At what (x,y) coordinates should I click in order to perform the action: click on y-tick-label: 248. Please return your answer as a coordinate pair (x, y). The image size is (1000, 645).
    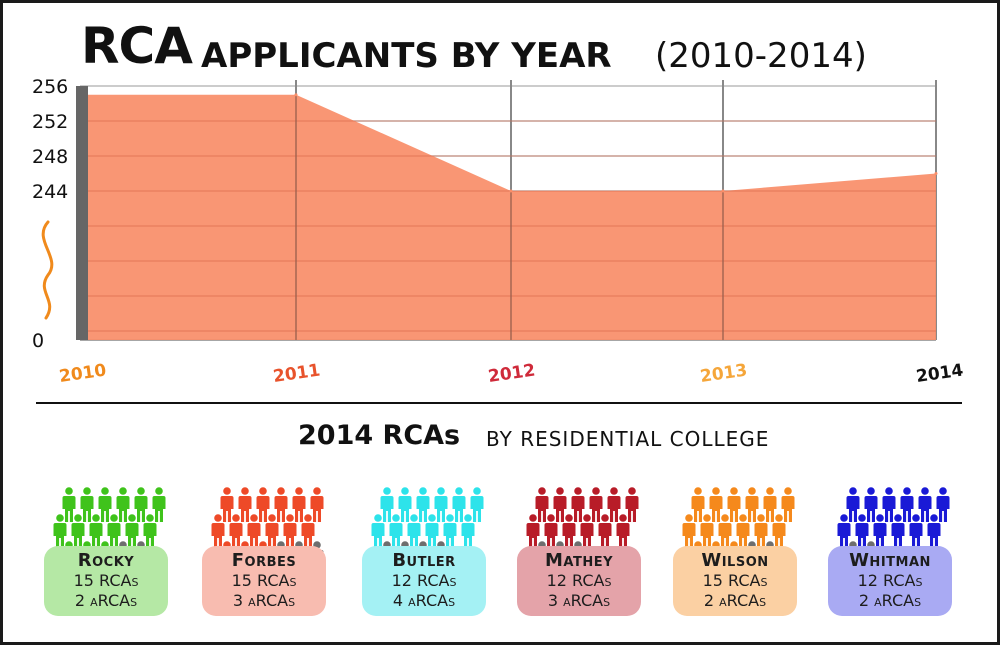
    Looking at the image, I should click on (50, 157).